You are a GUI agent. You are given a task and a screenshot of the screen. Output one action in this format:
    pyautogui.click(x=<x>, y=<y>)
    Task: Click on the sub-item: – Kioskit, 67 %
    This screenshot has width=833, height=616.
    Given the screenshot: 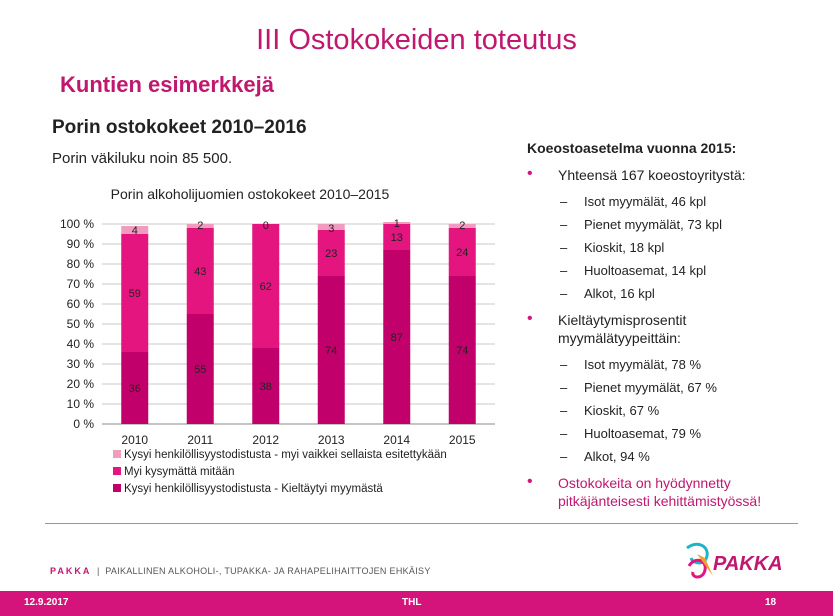 What is the action you would take?
    pyautogui.click(x=677, y=410)
    